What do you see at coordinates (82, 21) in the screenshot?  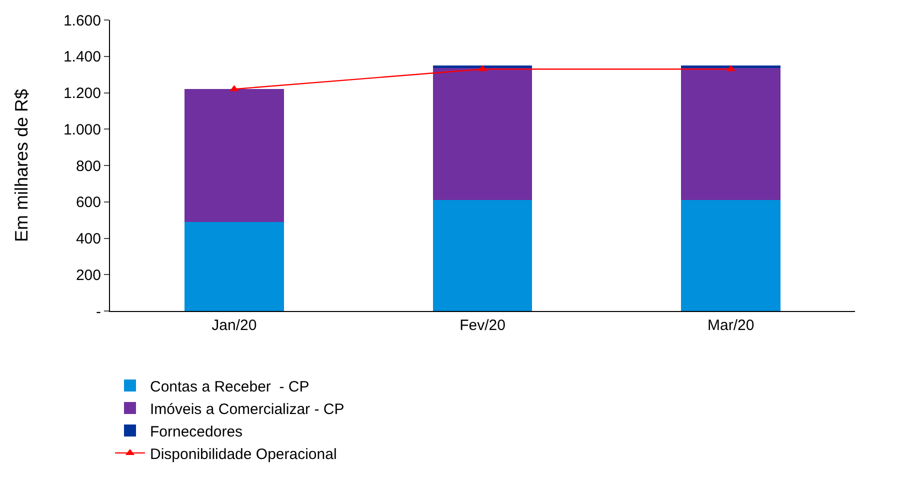 I see `y-tick-label: 1.600` at bounding box center [82, 21].